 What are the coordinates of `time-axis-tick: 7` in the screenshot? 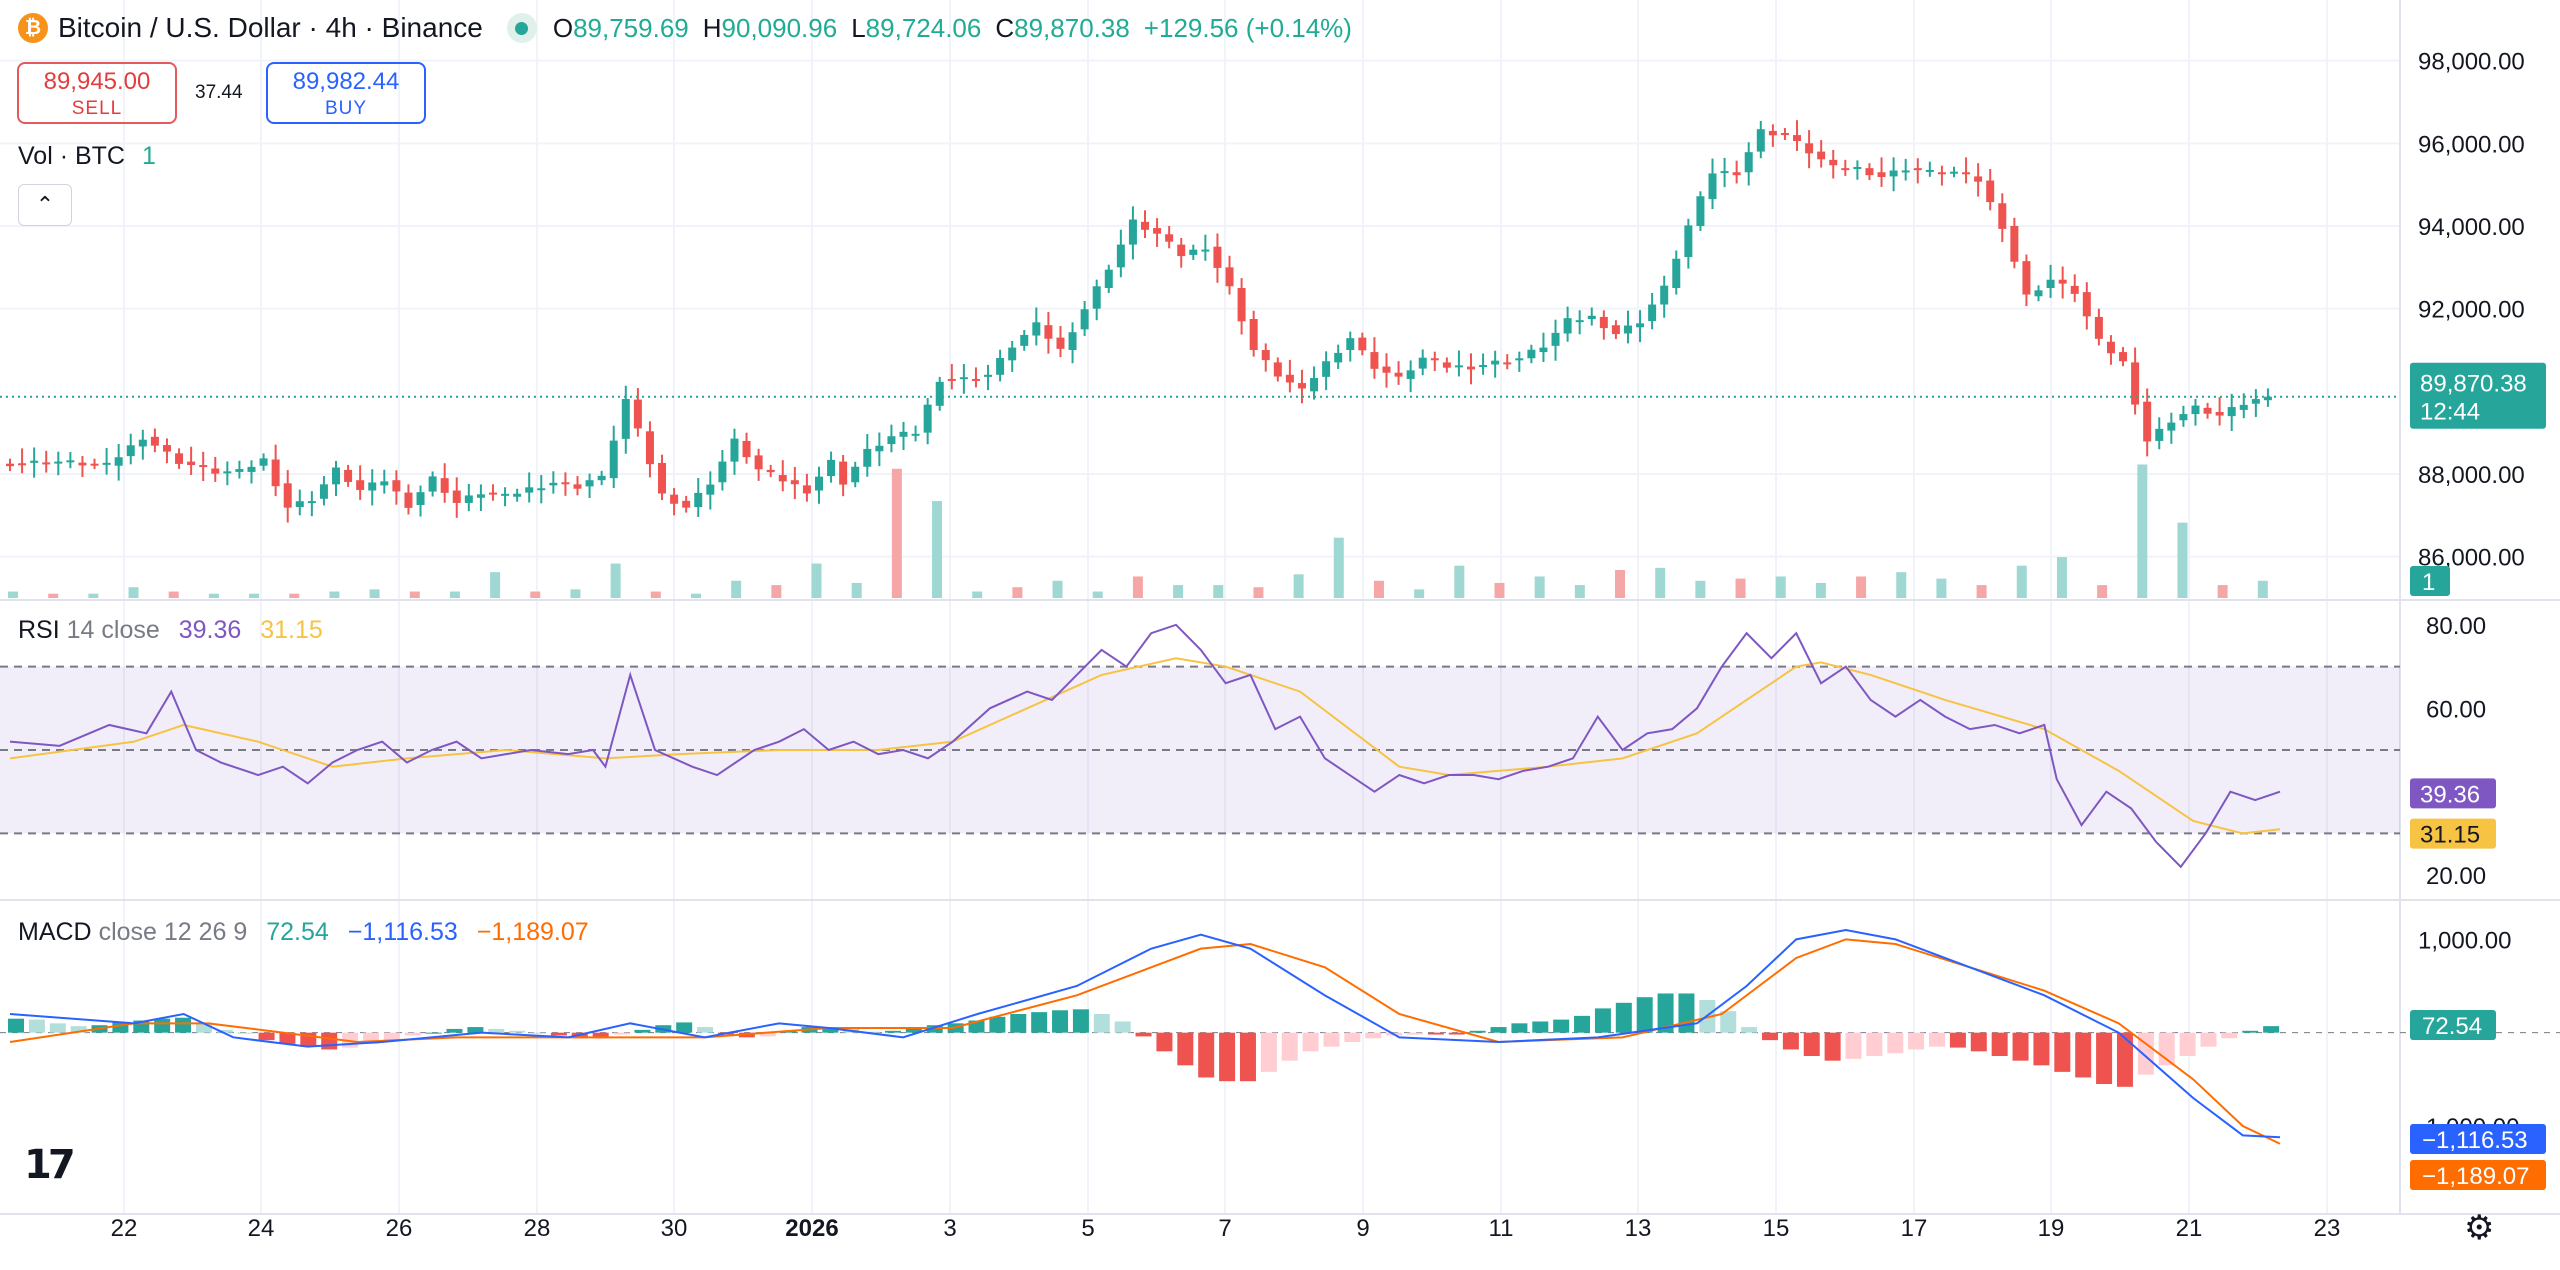 It's located at (1224, 1228).